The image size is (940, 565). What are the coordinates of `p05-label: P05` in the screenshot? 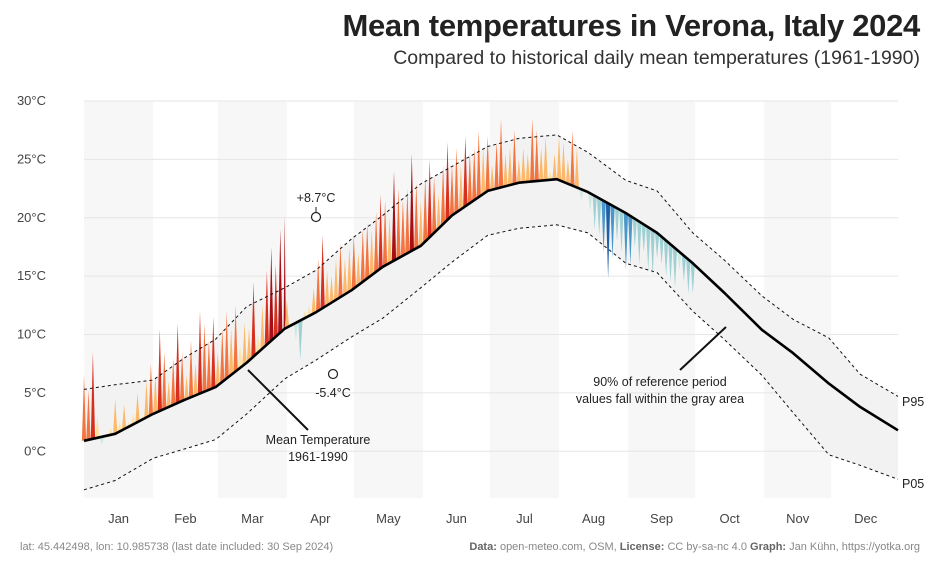 It's located at (913, 484).